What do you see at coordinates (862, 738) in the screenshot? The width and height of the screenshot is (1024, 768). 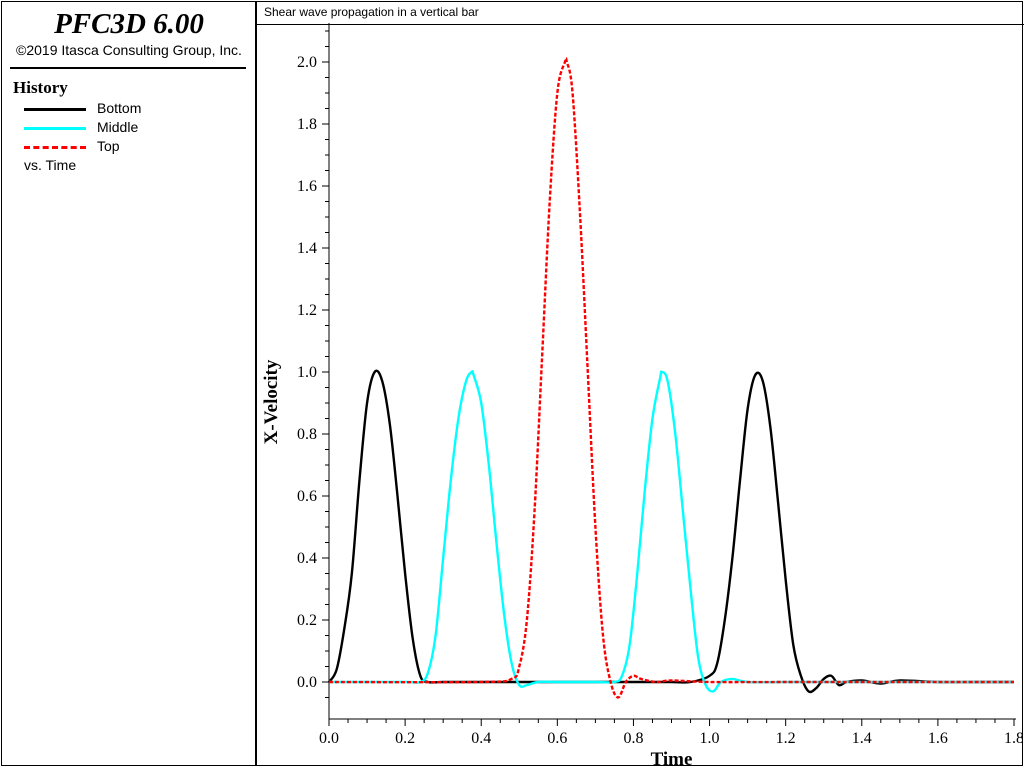 I see `x-tick-label: 1.4` at bounding box center [862, 738].